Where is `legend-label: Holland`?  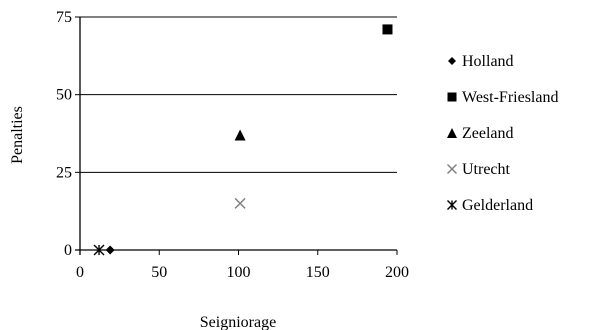 legend-label: Holland is located at coordinates (488, 61).